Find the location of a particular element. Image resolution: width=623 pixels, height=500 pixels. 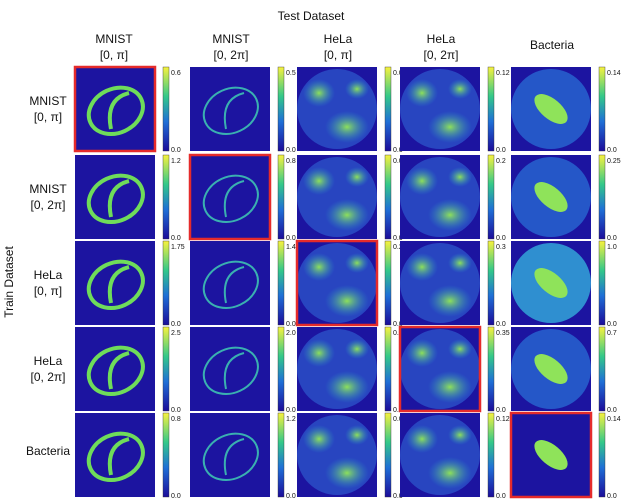

image: 1.75 0.0 is located at coordinates (130, 284).